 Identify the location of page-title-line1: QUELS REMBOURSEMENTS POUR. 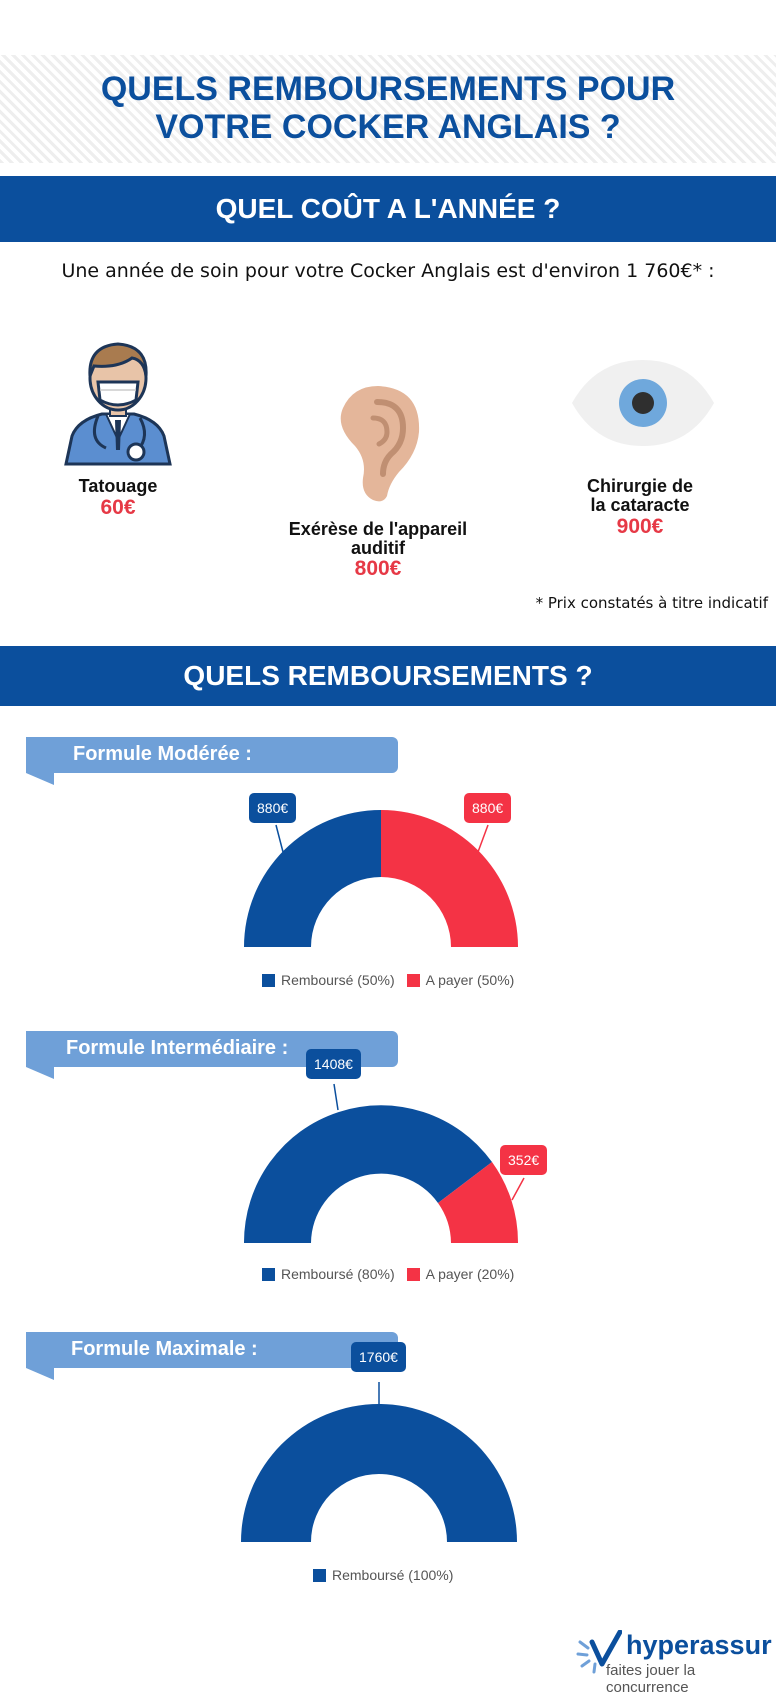
(388, 89).